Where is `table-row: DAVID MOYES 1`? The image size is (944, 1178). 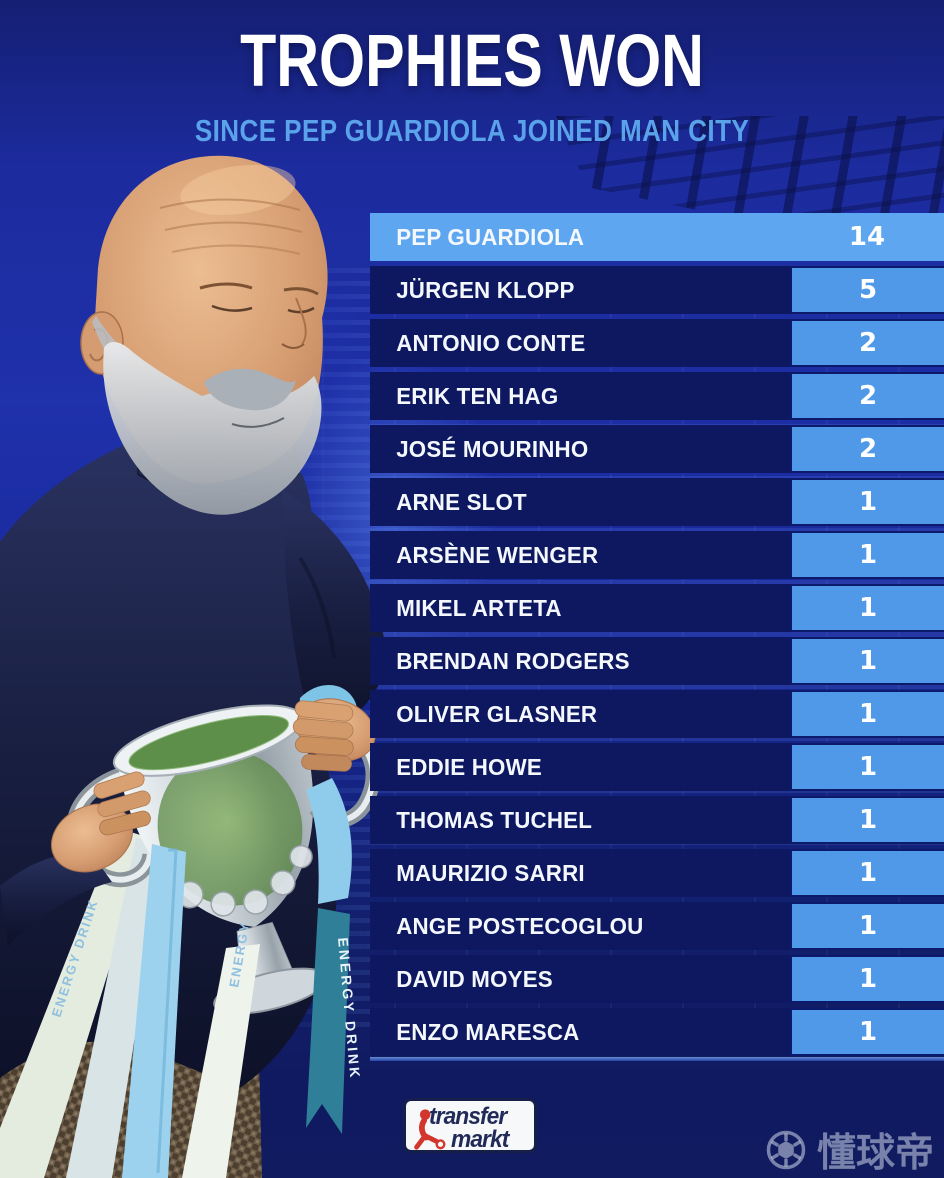
table-row: DAVID MOYES 1 is located at coordinates (657, 979).